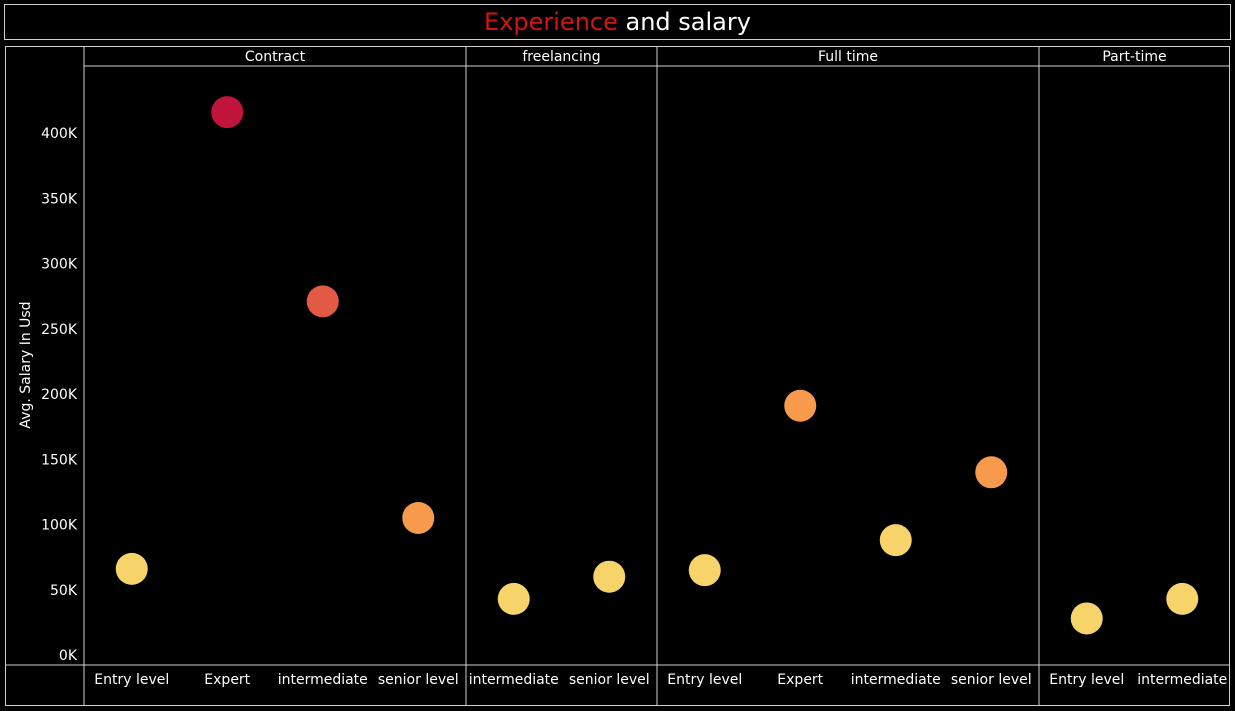 The image size is (1235, 711). I want to click on y-tick-label: 250K, so click(59, 330).